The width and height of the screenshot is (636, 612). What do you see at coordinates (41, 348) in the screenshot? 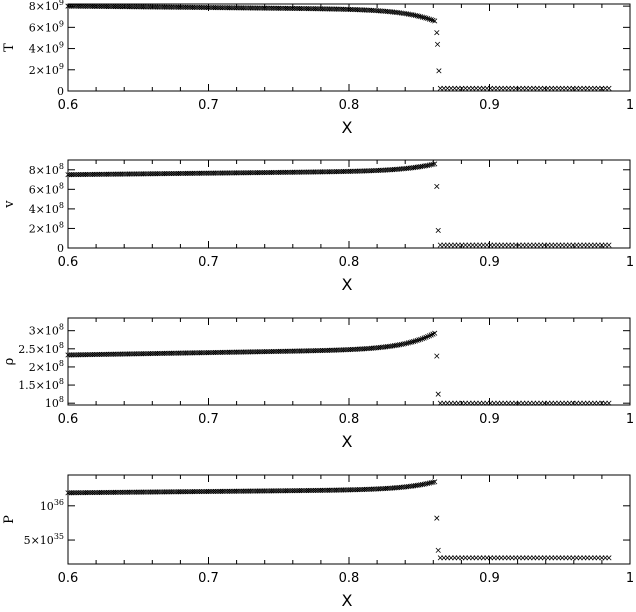
I see `y-tick-label: 2.5×10⁸` at bounding box center [41, 348].